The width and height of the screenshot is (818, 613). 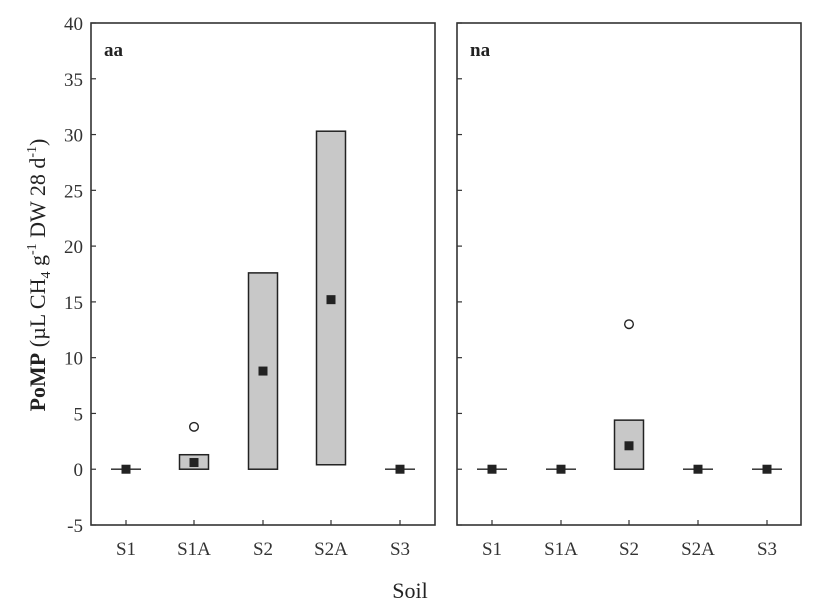 I want to click on svg-text: PoMP (µL CH4 g-1 DW 28 d-1), so click(x=39, y=275).